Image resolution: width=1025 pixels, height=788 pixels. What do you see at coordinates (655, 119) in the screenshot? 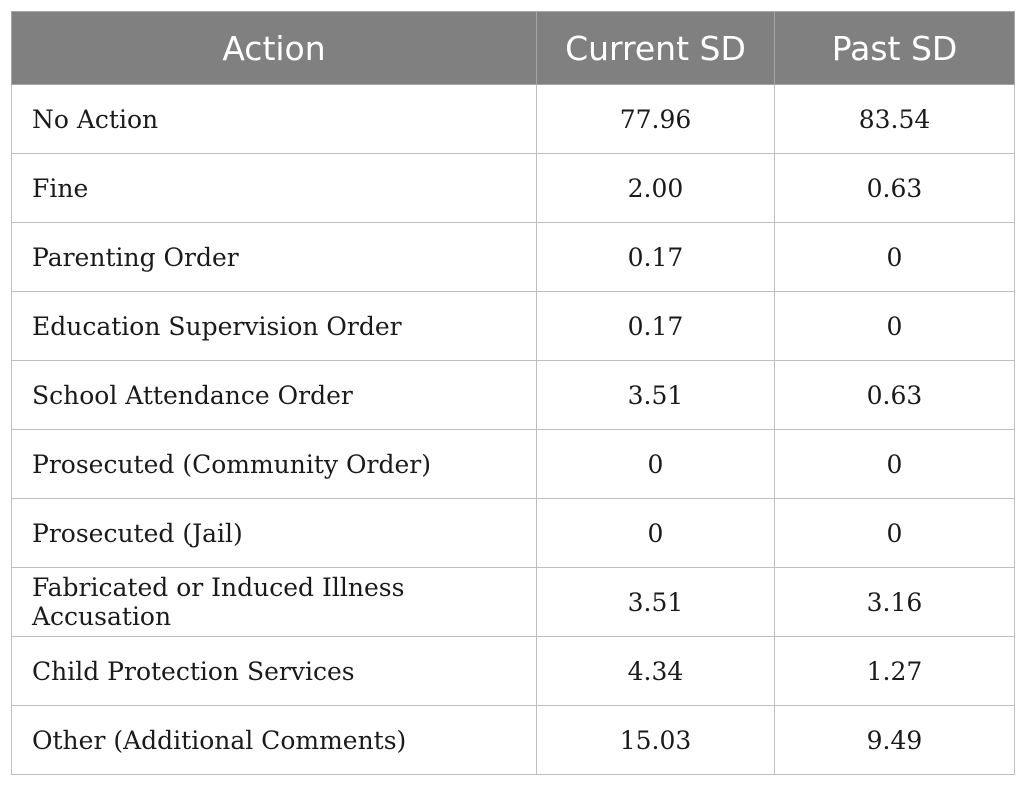
I see `cell-current-sd: 77.96` at bounding box center [655, 119].